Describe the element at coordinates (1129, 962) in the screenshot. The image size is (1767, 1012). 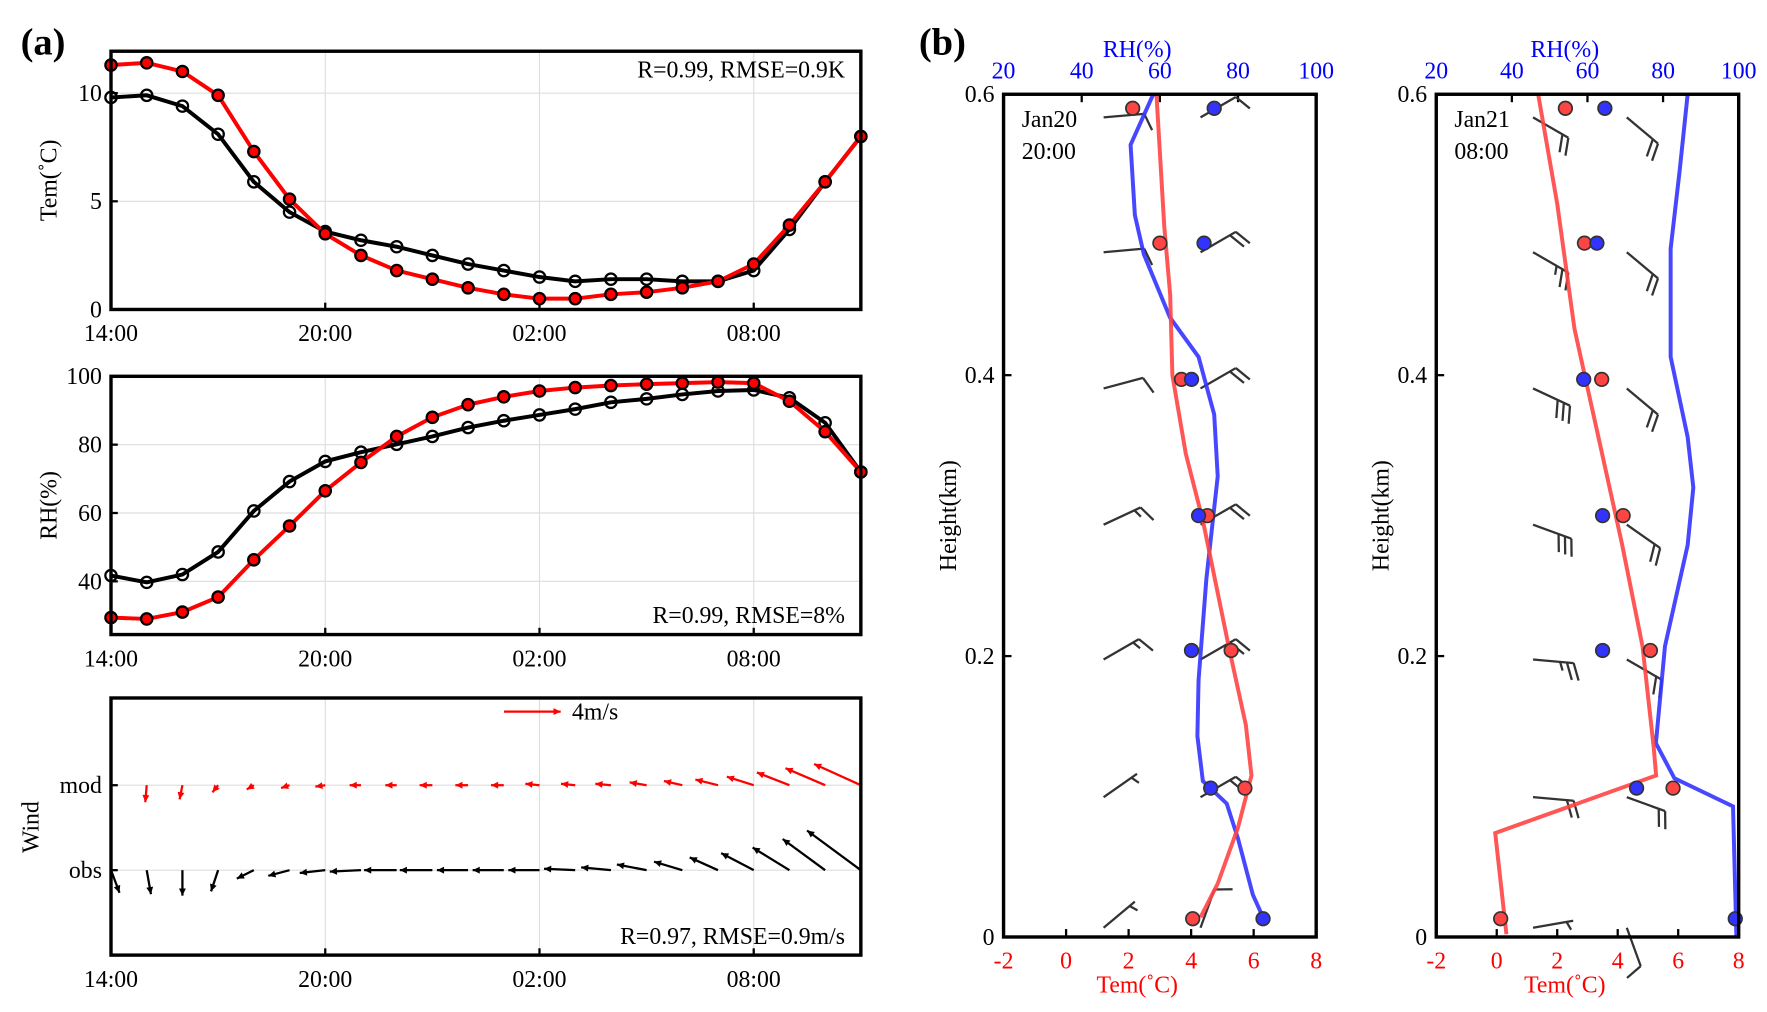
I see `tem-tick-label: 2` at that location.